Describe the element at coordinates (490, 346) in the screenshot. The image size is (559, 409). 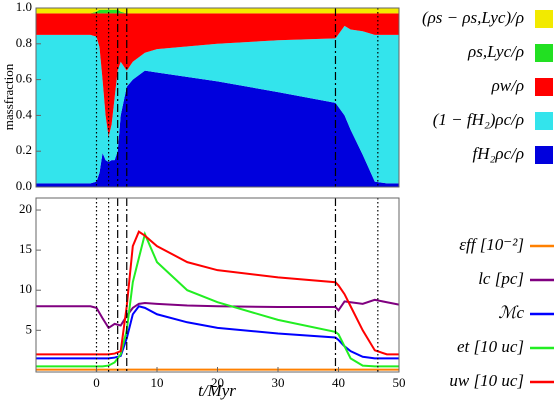
I see `legend-label: et [10 uc]` at that location.